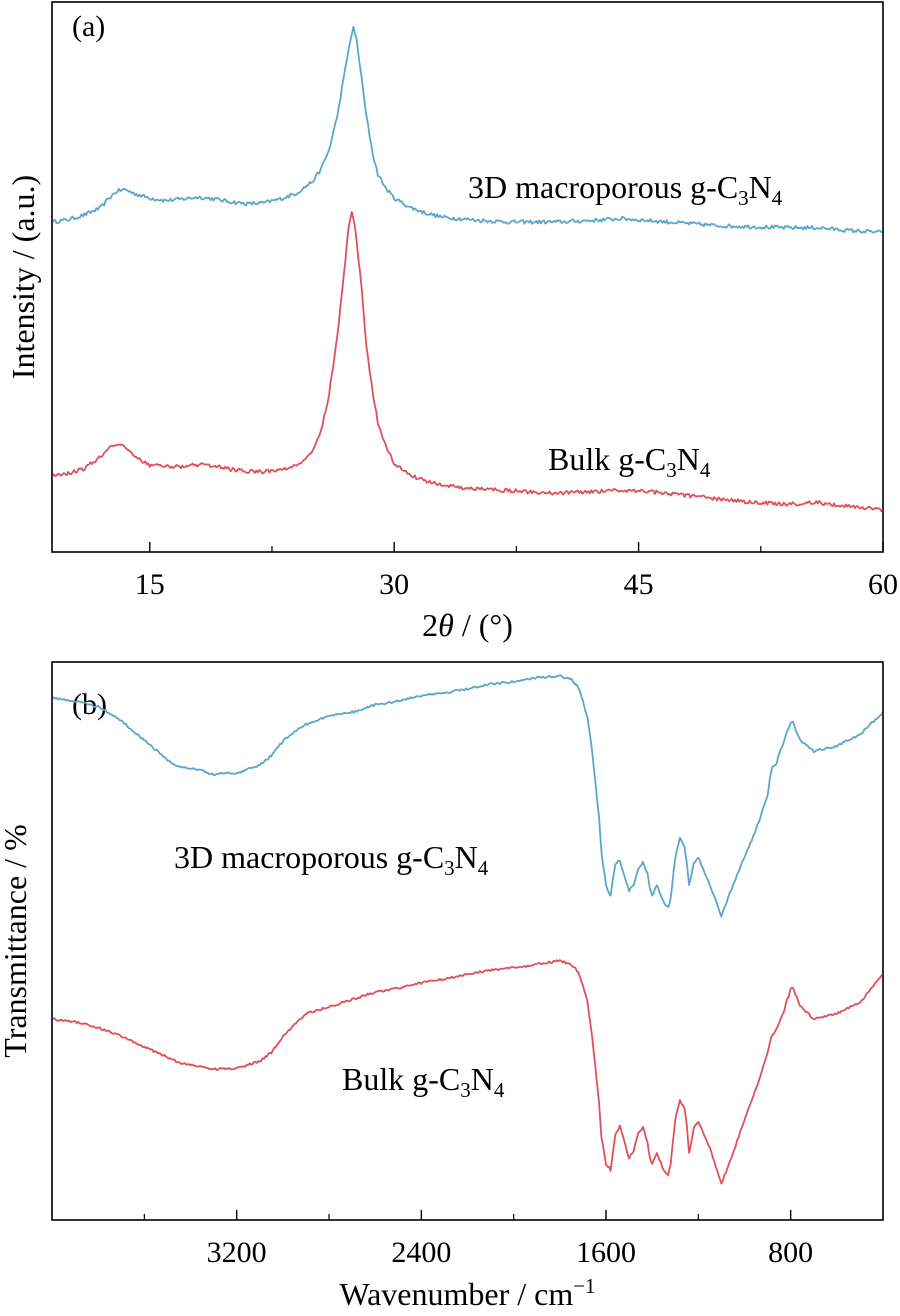 Image resolution: width=900 pixels, height=1316 pixels. I want to click on x-axis-label: Wavenumber / cm−1, so click(467, 1293).